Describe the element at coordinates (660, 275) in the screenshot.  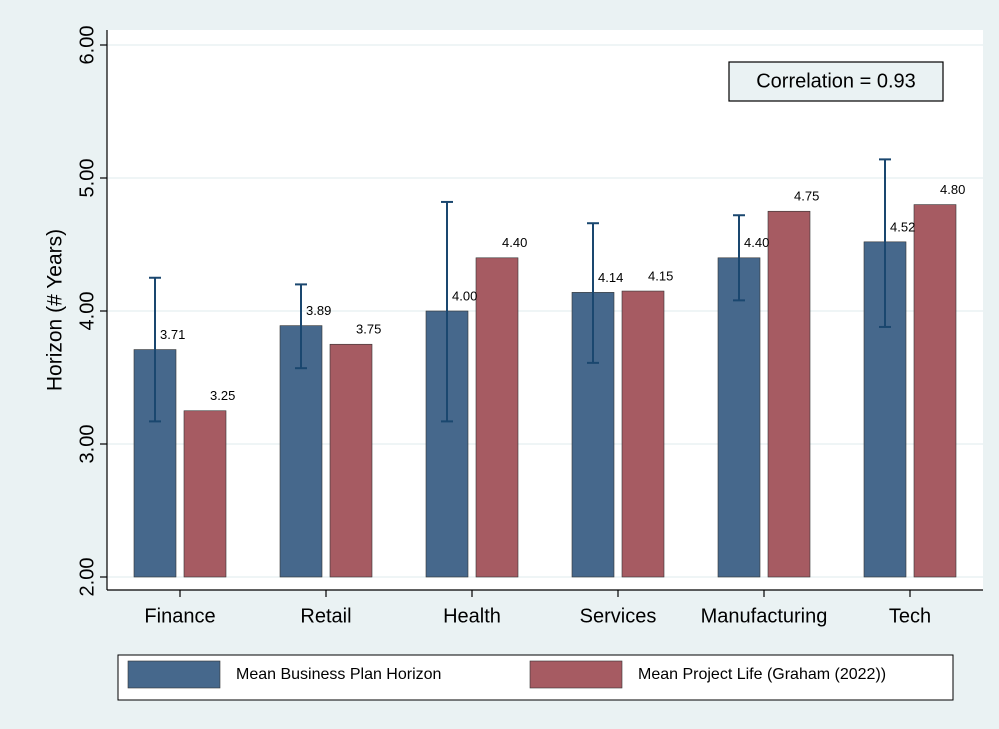
I see `data-label: 4.15` at that location.